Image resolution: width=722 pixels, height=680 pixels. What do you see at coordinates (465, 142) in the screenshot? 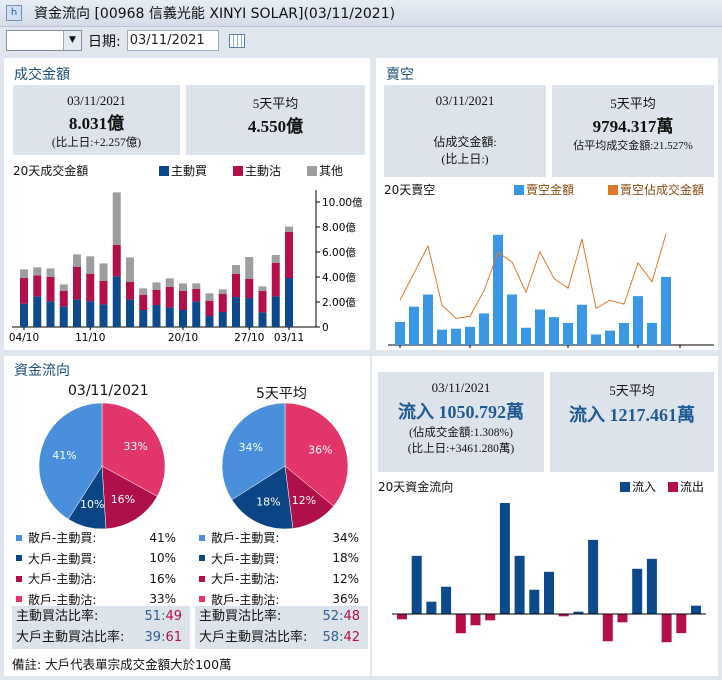
I see `short-today-pct: 佔成交金額:` at bounding box center [465, 142].